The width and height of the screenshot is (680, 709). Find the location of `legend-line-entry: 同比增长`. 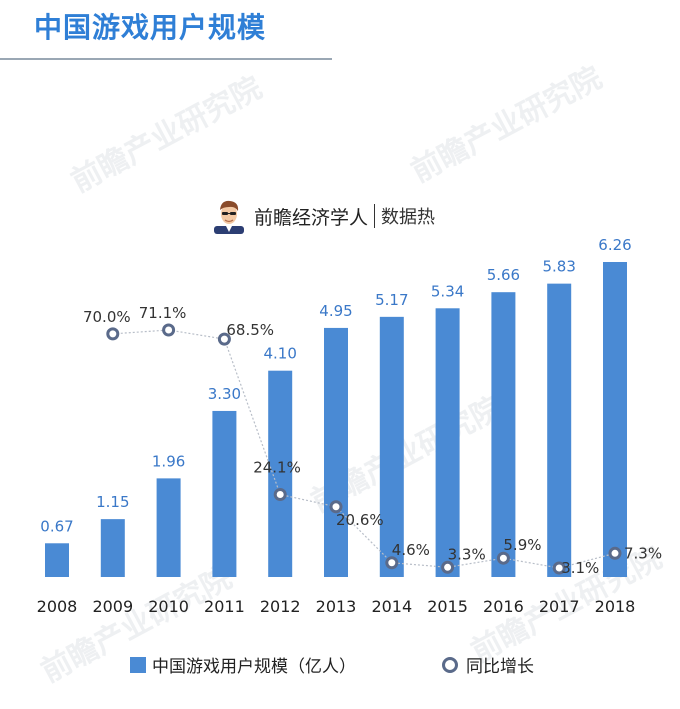

legend-line-entry: 同比增长 is located at coordinates (488, 664).